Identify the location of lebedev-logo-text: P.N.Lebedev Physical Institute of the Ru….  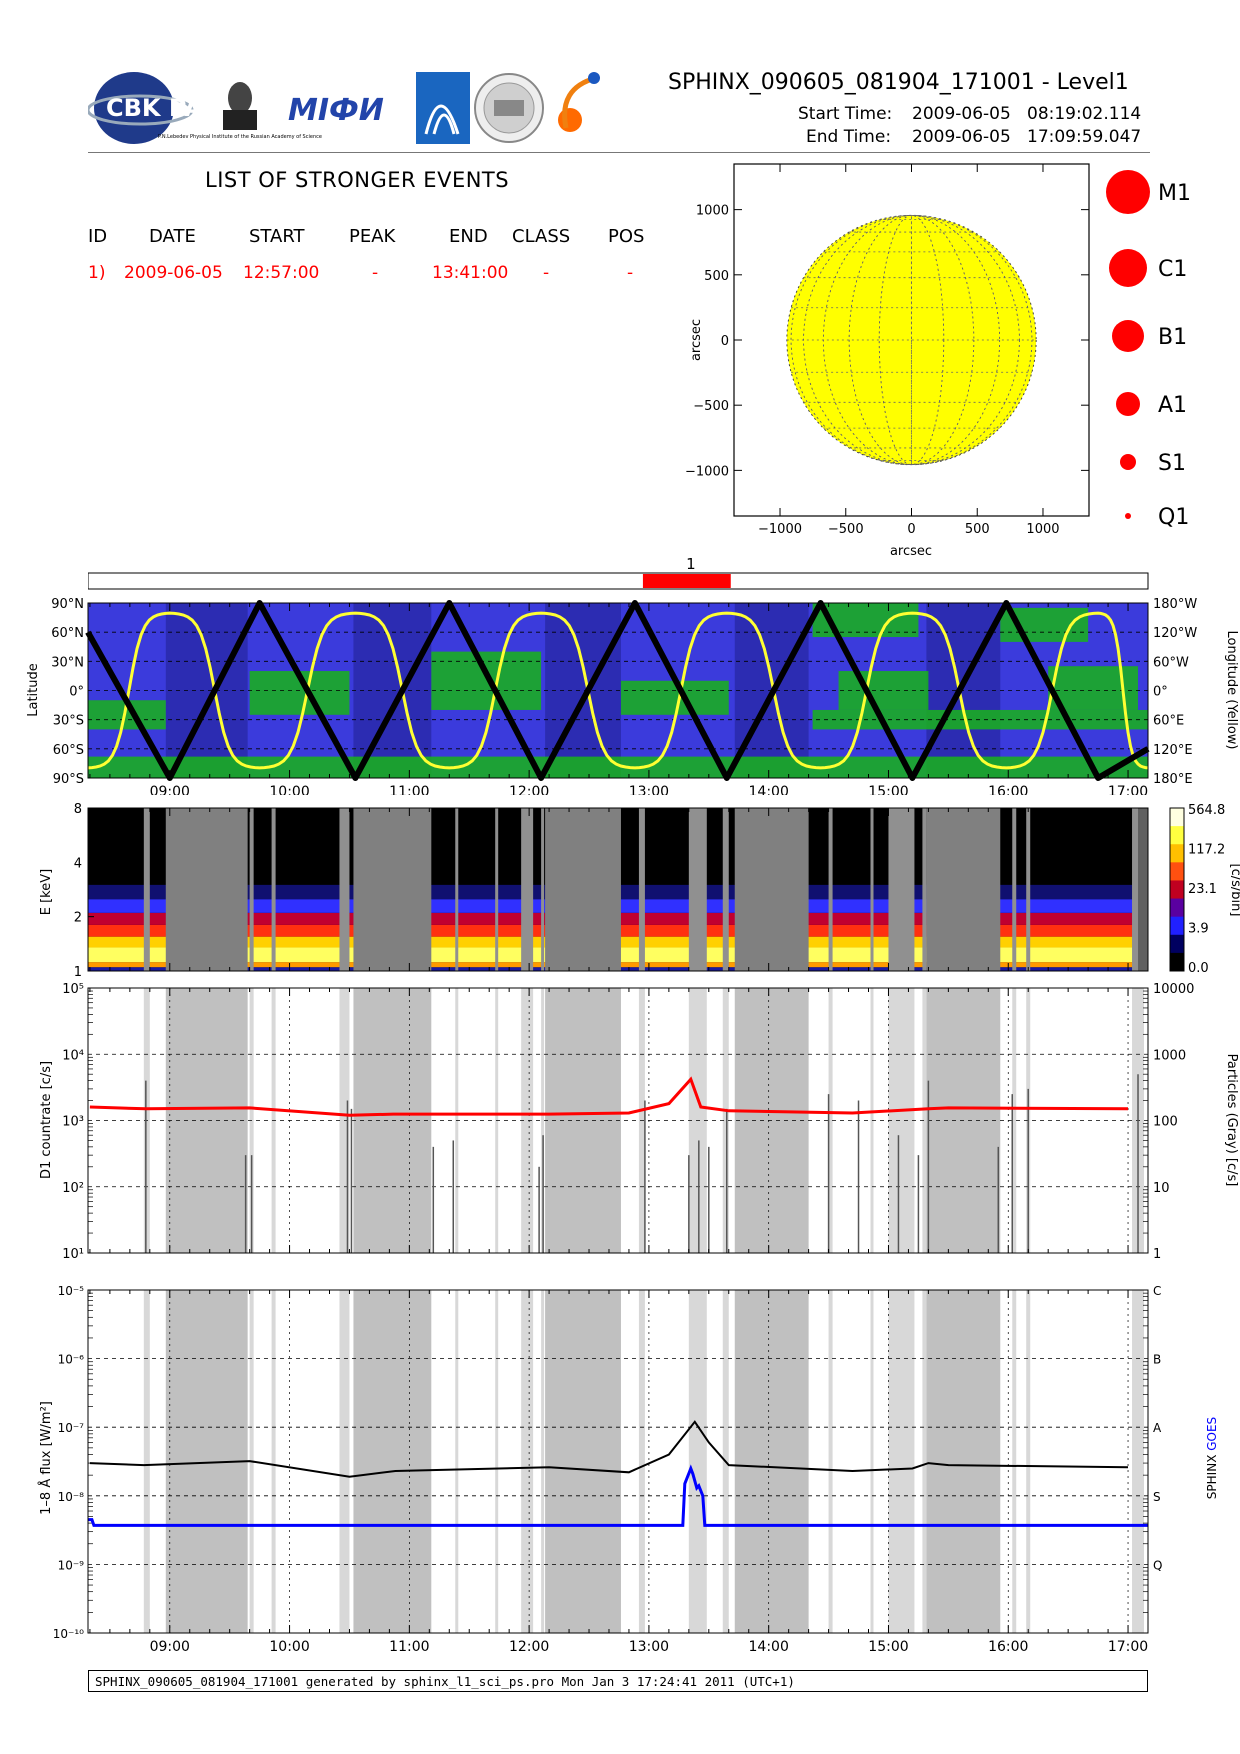
(240, 137).